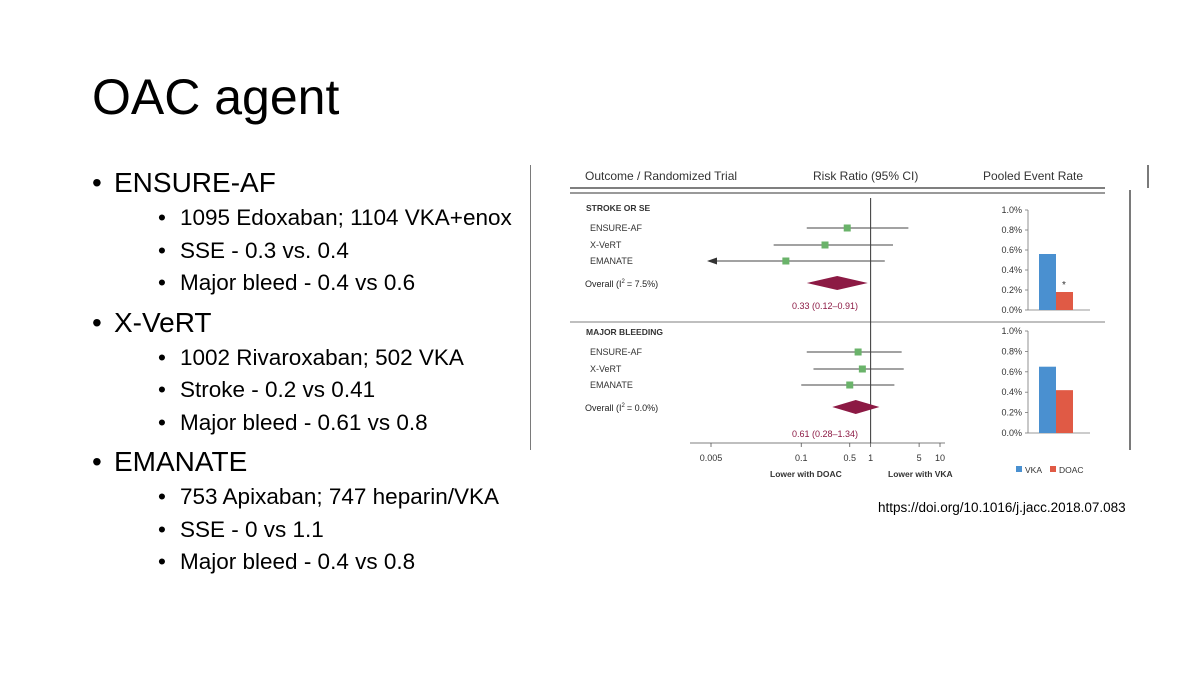 The width and height of the screenshot is (1200, 675). I want to click on trial-name: X-VeRT, so click(163, 322).